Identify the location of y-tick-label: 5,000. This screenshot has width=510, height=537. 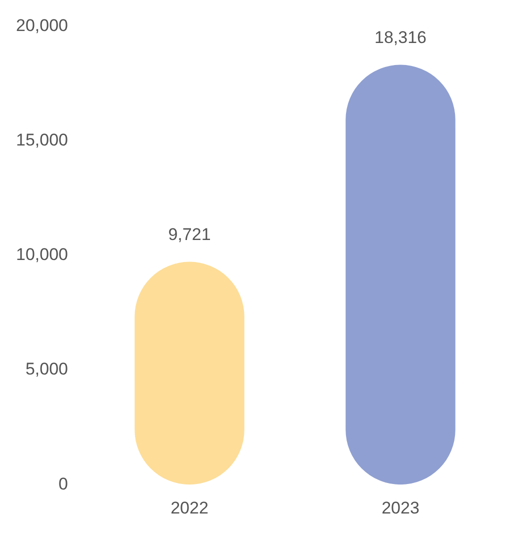
(46, 369).